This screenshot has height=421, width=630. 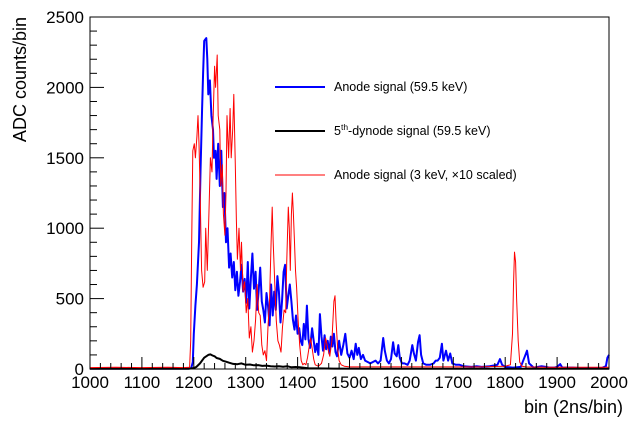 I want to click on x-tick-label: 1400, so click(x=298, y=382).